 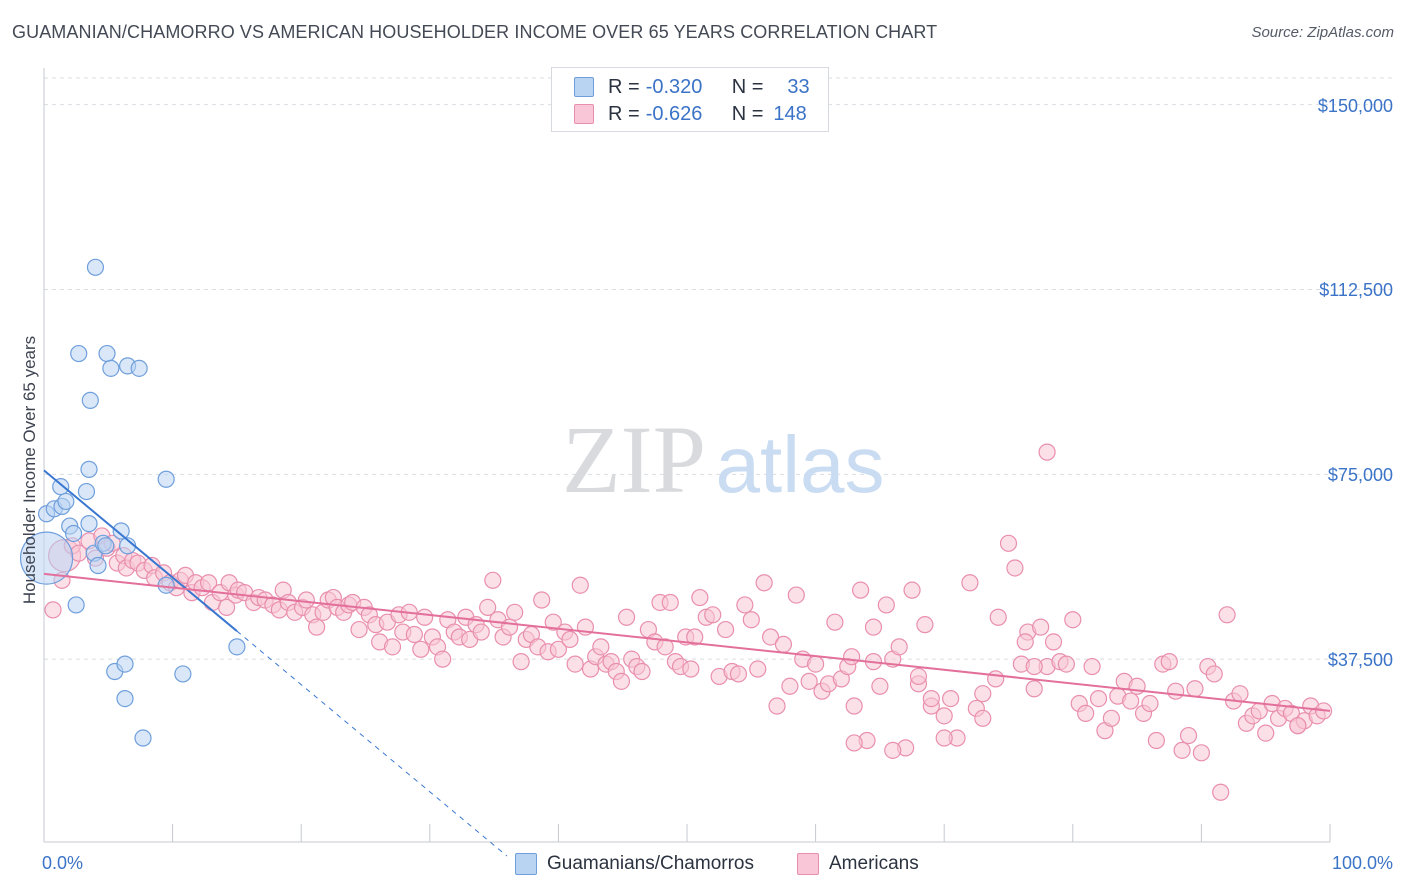 I want to click on series-label: Guamanians/Chamorros, so click(x=650, y=863).